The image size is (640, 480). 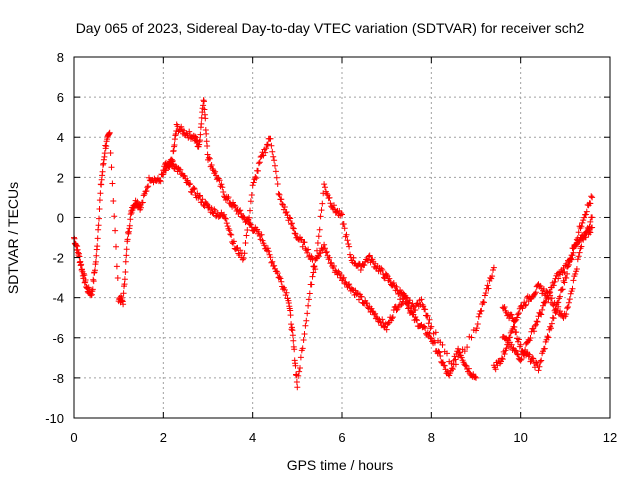 What do you see at coordinates (60, 57) in the screenshot?
I see `y-tick-label: 8` at bounding box center [60, 57].